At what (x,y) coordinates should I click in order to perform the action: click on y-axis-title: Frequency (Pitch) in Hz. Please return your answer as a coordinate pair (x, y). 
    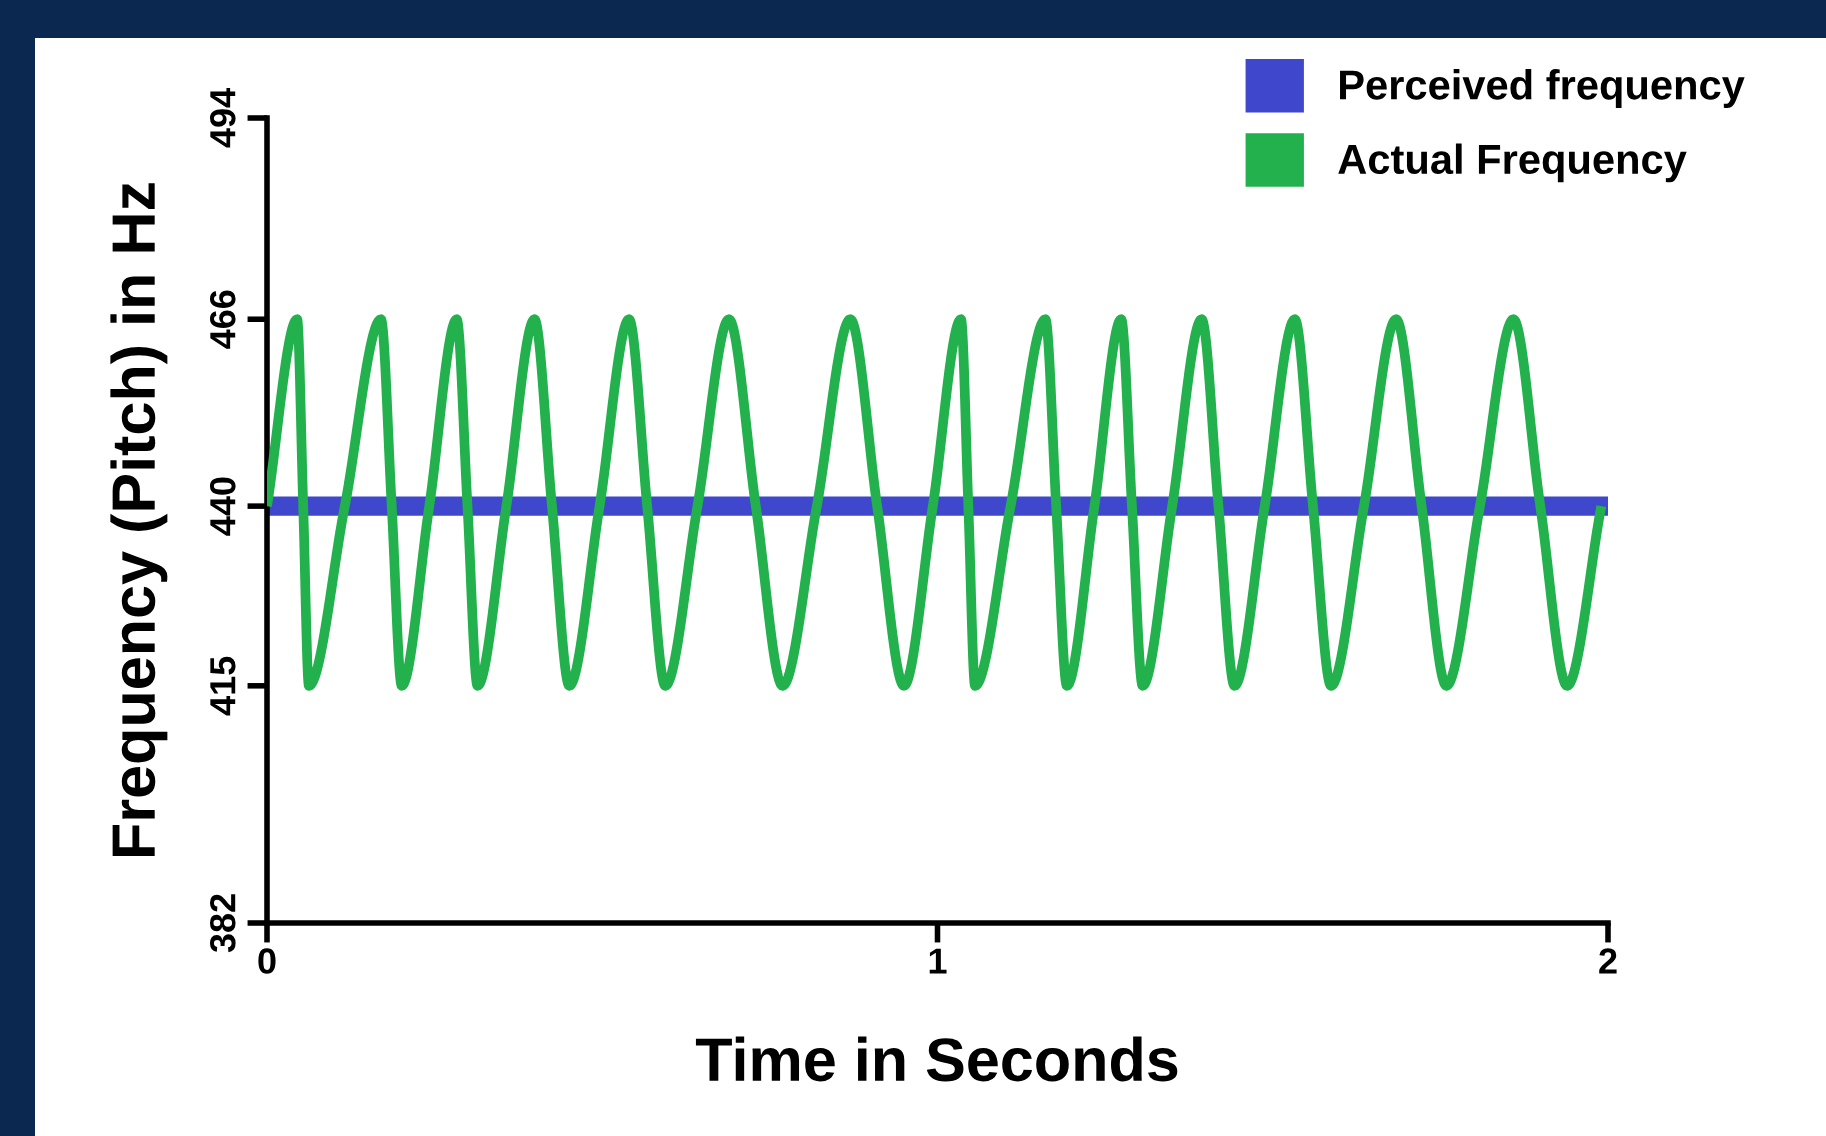
    Looking at the image, I should click on (139, 519).